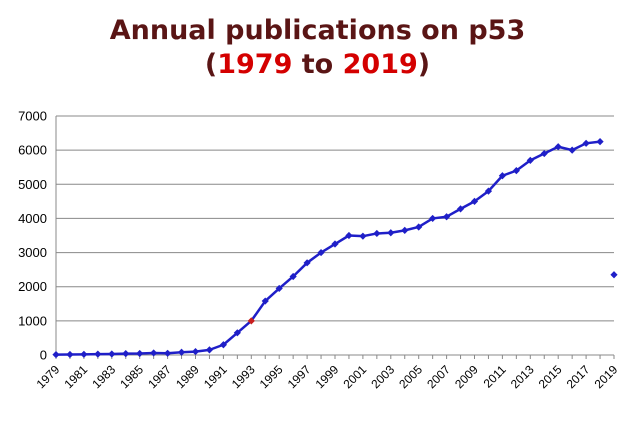 The width and height of the screenshot is (635, 421). Describe the element at coordinates (522, 376) in the screenshot. I see `x-tick-label: 2013` at that location.